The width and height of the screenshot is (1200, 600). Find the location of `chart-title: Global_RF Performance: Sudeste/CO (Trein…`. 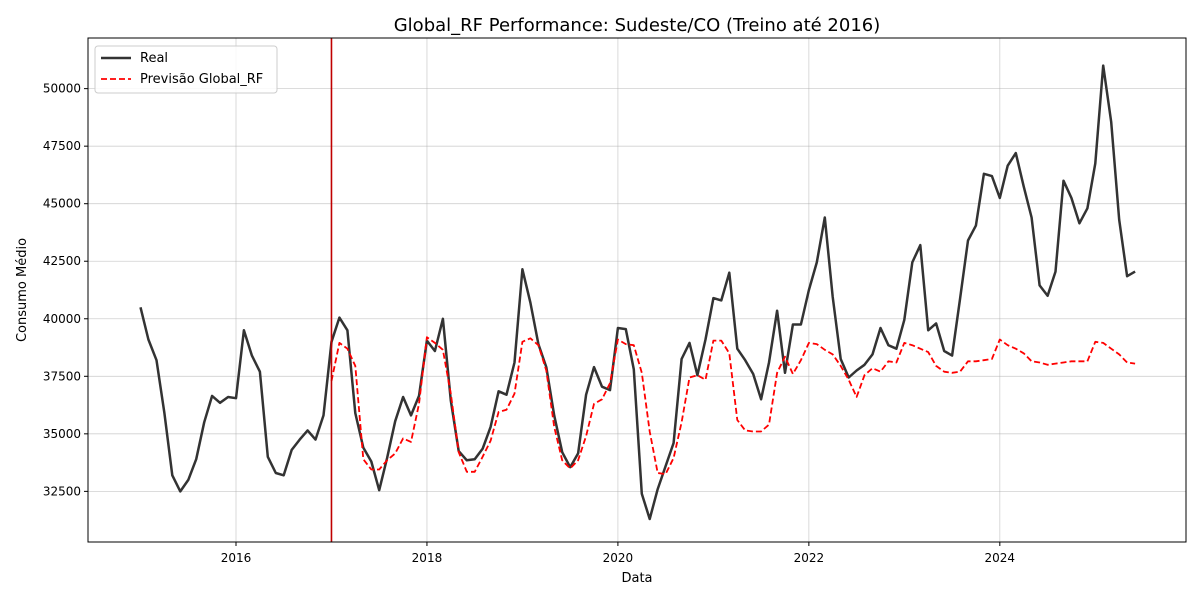

chart-title: Global_RF Performance: Sudeste/CO (Trein… is located at coordinates (637, 25).